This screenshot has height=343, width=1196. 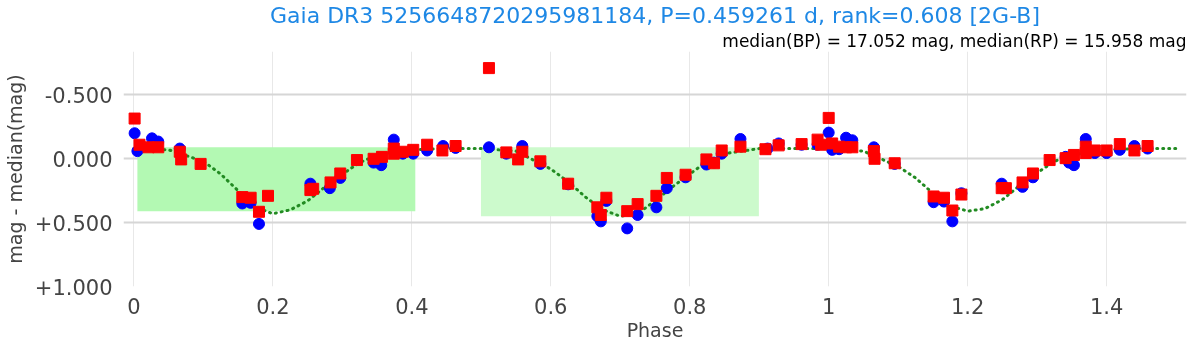 I want to click on chart-subtitle: median(BP) = 17.052 mag, median(RP) = 15.958 mag, so click(x=954, y=40).